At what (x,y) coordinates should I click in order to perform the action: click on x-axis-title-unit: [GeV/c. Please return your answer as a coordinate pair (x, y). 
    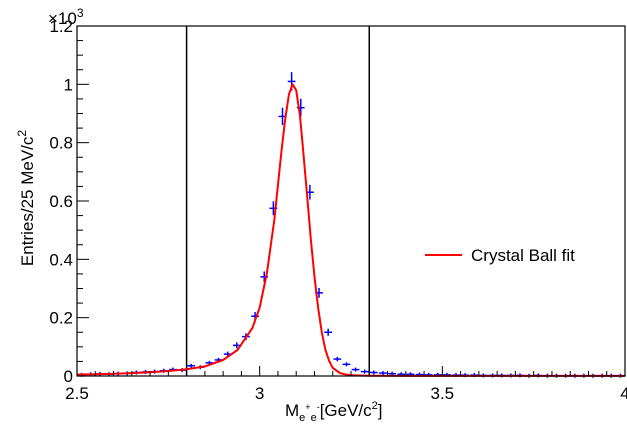
    Looking at the image, I should click on (346, 410).